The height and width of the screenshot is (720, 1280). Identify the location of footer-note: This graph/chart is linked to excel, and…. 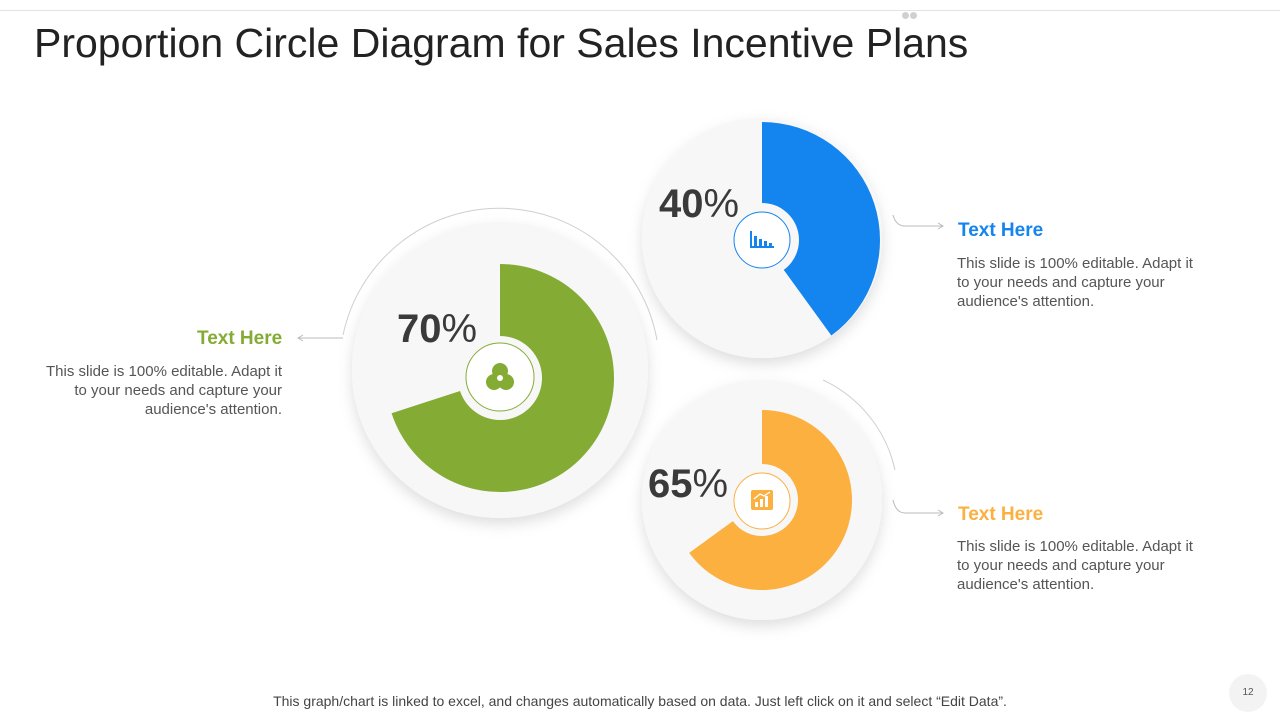
(640, 701).